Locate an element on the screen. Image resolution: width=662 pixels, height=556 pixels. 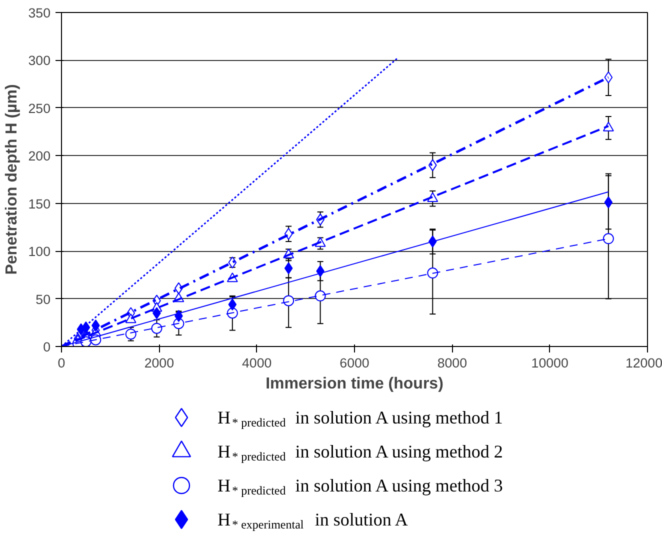
x-axis-title: Immersion time (hours) is located at coordinates (355, 384).